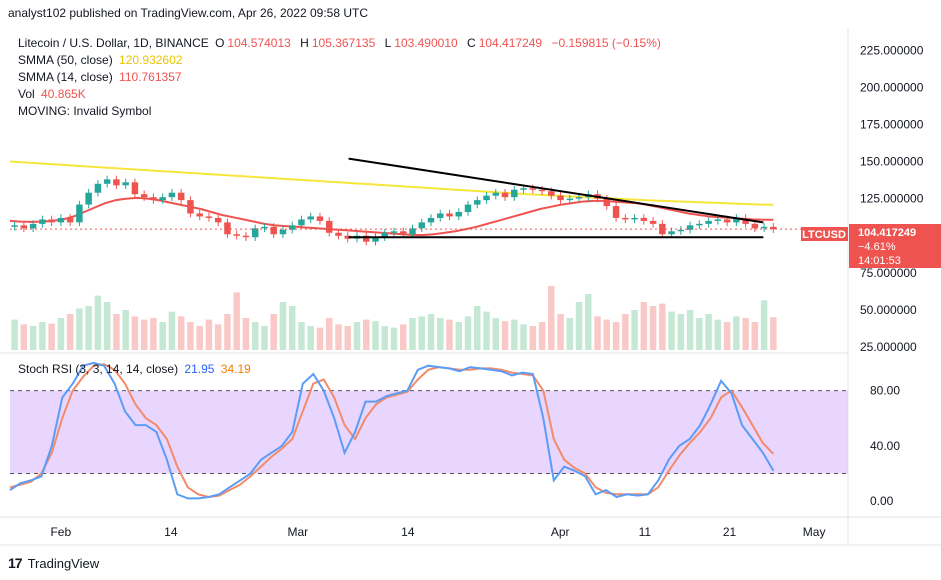 The height and width of the screenshot is (580, 941). Describe the element at coordinates (53, 563) in the screenshot. I see `brand: 17 TradingView` at that location.